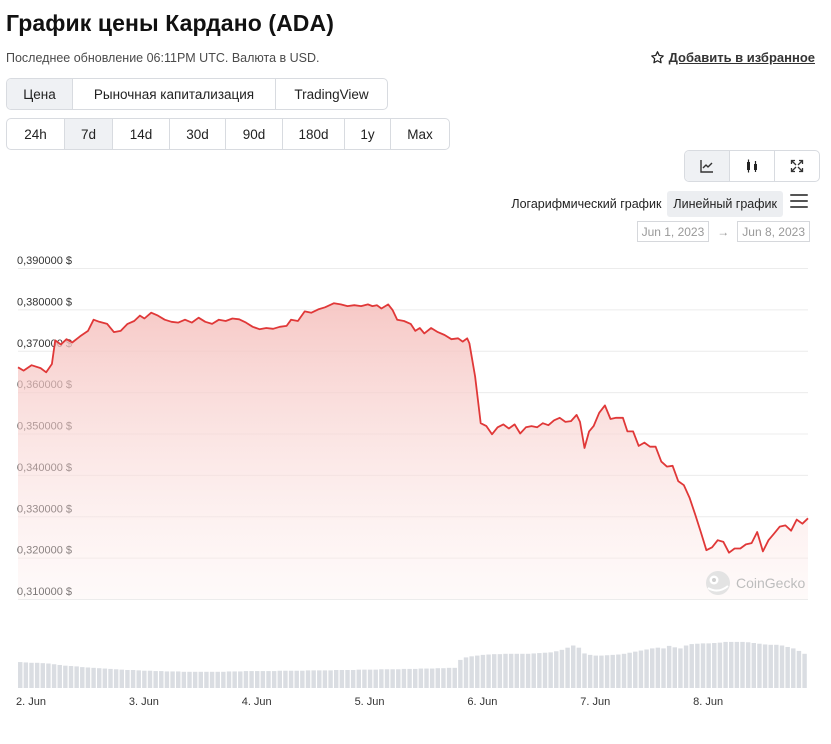  Describe the element at coordinates (708, 702) in the screenshot. I see `x-tick-label: 8. Jun` at that location.